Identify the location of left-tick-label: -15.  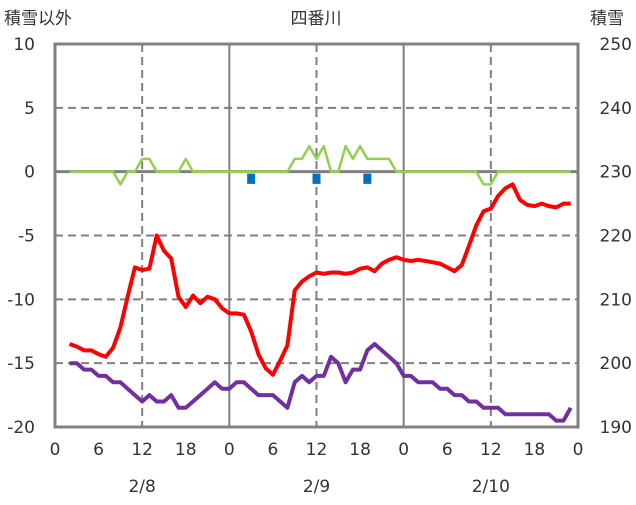
(21, 364).